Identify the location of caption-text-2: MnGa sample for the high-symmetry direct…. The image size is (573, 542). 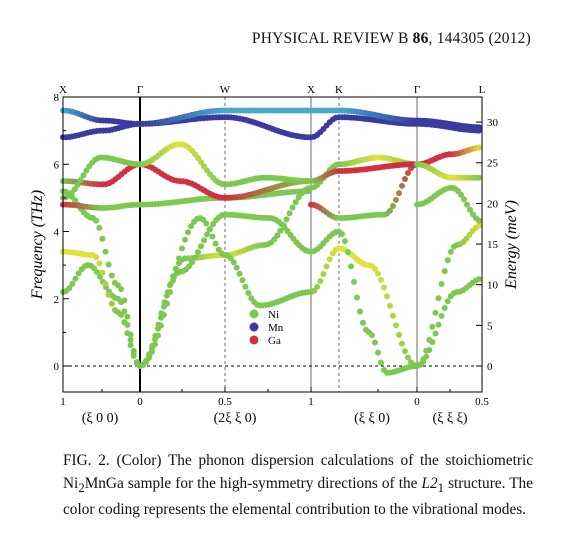
(253, 483).